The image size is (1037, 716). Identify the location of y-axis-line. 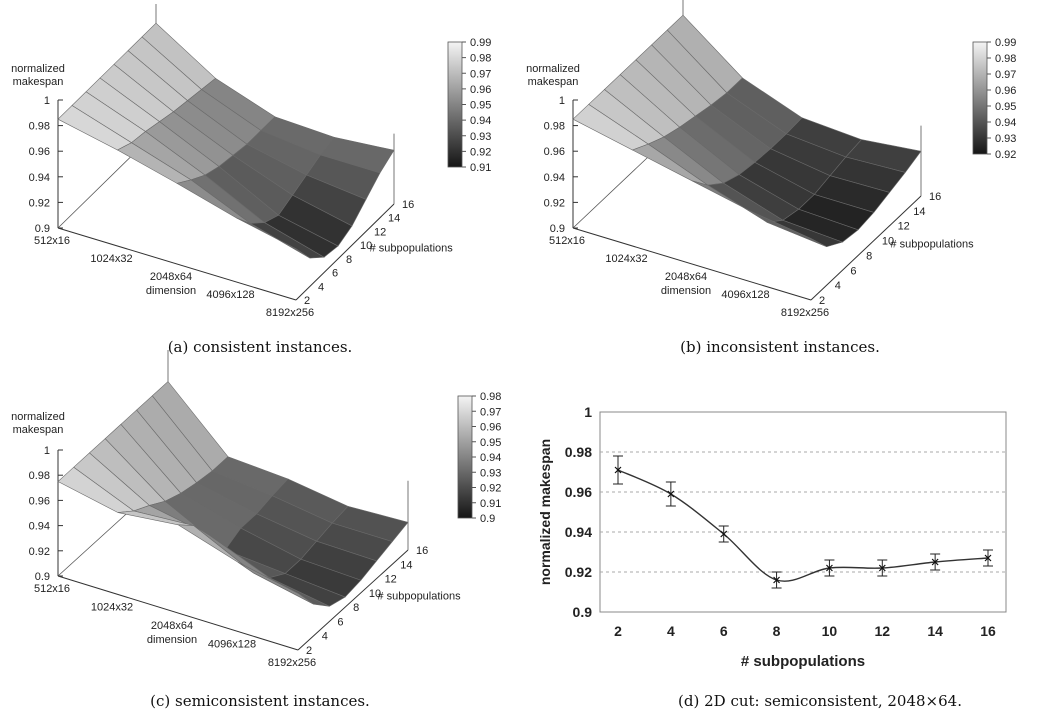
(345, 252).